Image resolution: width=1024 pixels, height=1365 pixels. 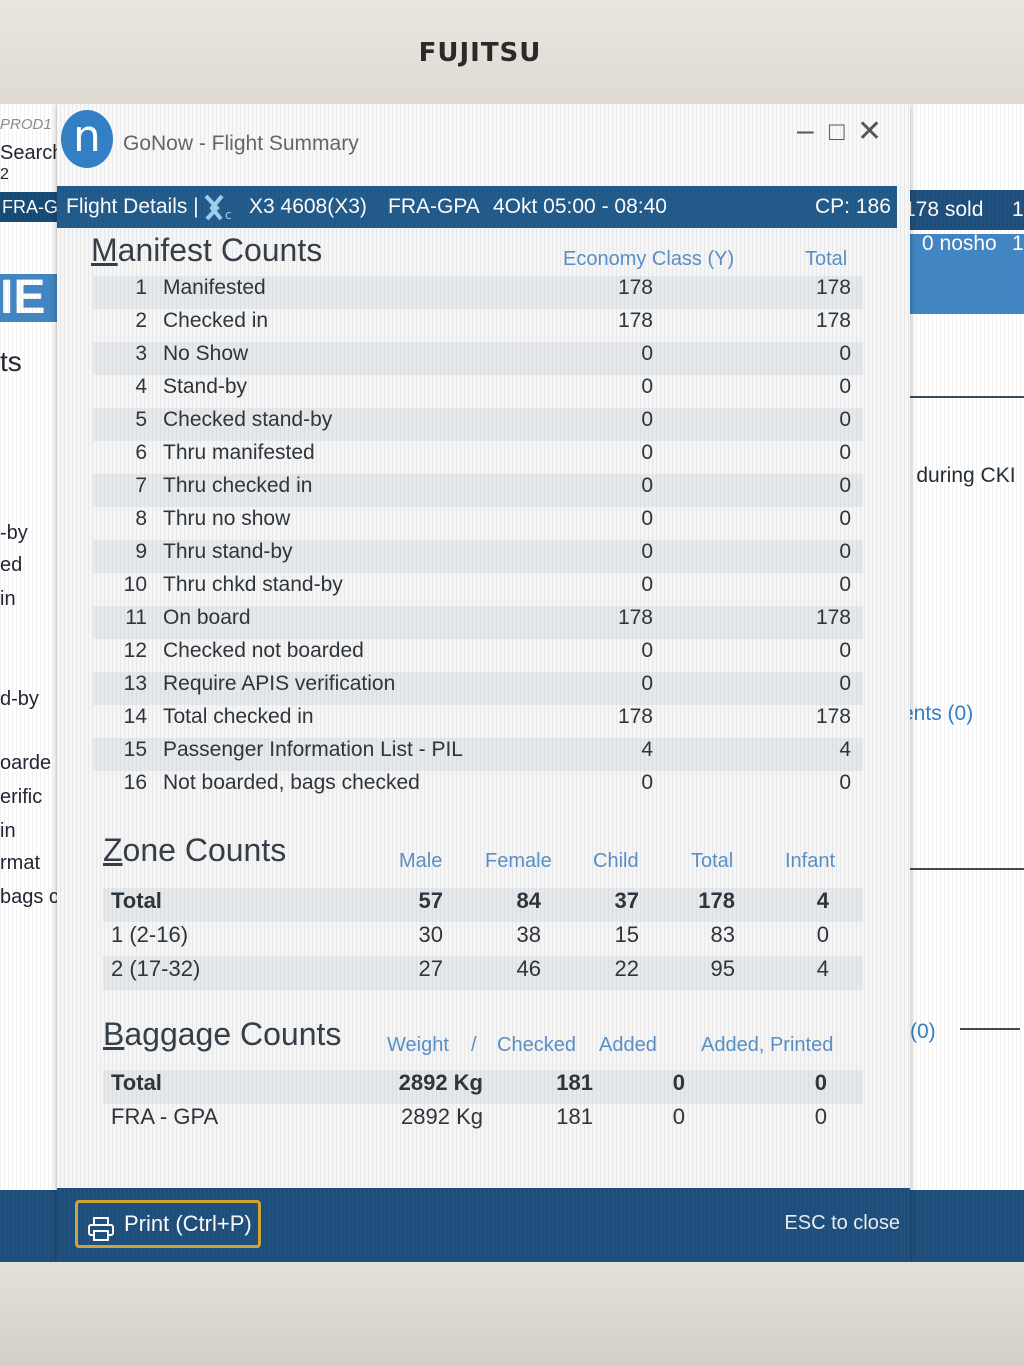 What do you see at coordinates (626, 968) in the screenshot?
I see `zone-row-child: 22` at bounding box center [626, 968].